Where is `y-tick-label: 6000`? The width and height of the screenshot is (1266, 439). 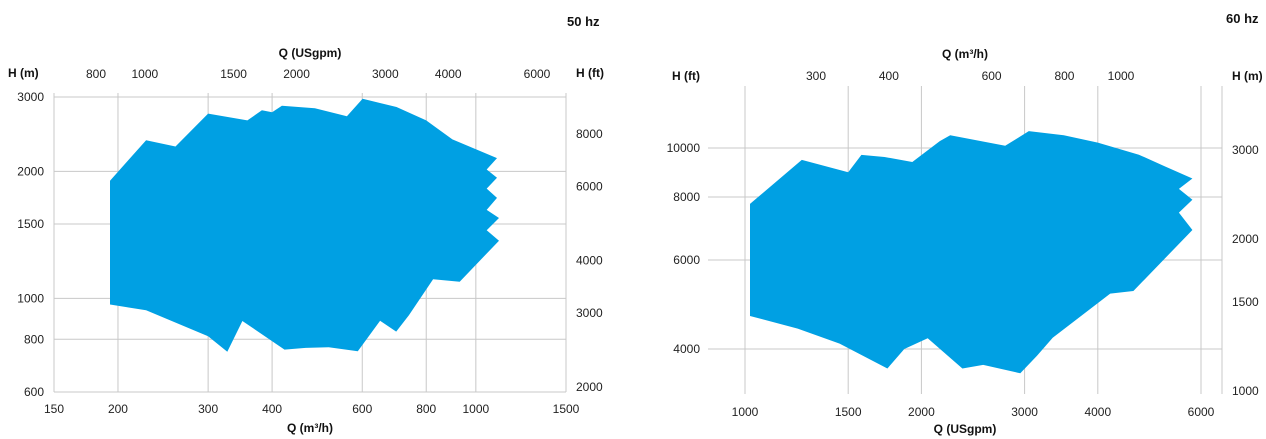
y-tick-label: 6000 is located at coordinates (686, 260).